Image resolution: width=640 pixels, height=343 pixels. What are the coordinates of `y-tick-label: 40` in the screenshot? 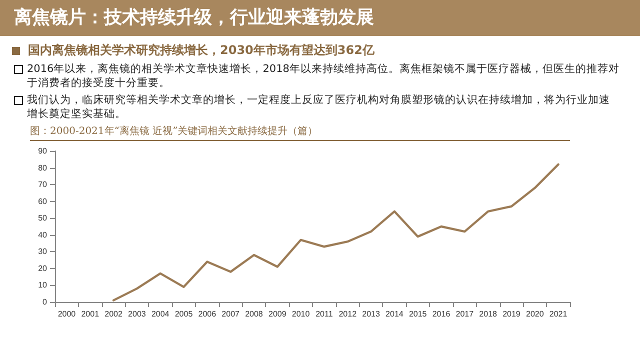 It's located at (43, 235).